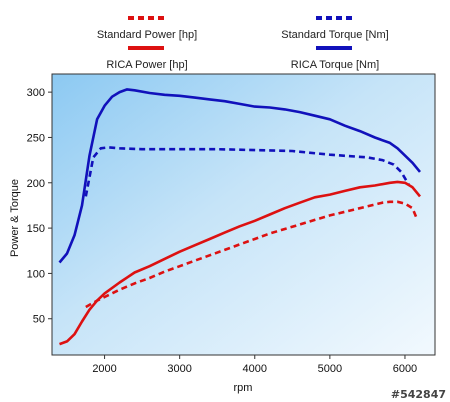 This screenshot has width=450, height=402. Describe the element at coordinates (418, 394) in the screenshot. I see `watermark-text: #542847` at that location.